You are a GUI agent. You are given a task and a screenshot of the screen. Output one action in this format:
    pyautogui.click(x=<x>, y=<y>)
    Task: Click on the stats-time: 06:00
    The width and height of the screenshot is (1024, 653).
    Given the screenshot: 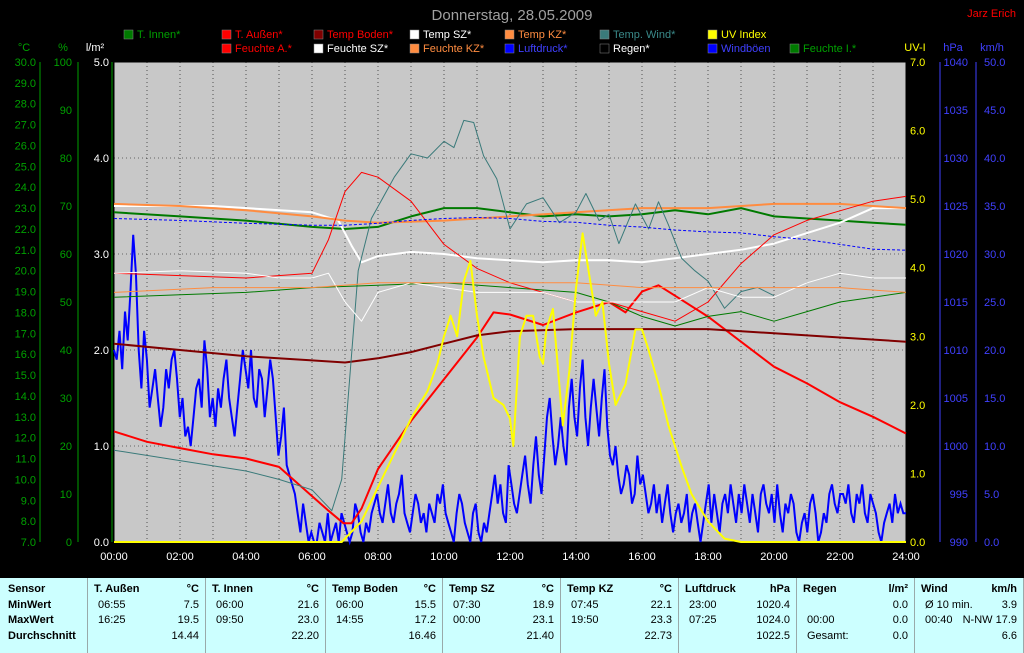 What is the action you would take?
    pyautogui.click(x=350, y=605)
    